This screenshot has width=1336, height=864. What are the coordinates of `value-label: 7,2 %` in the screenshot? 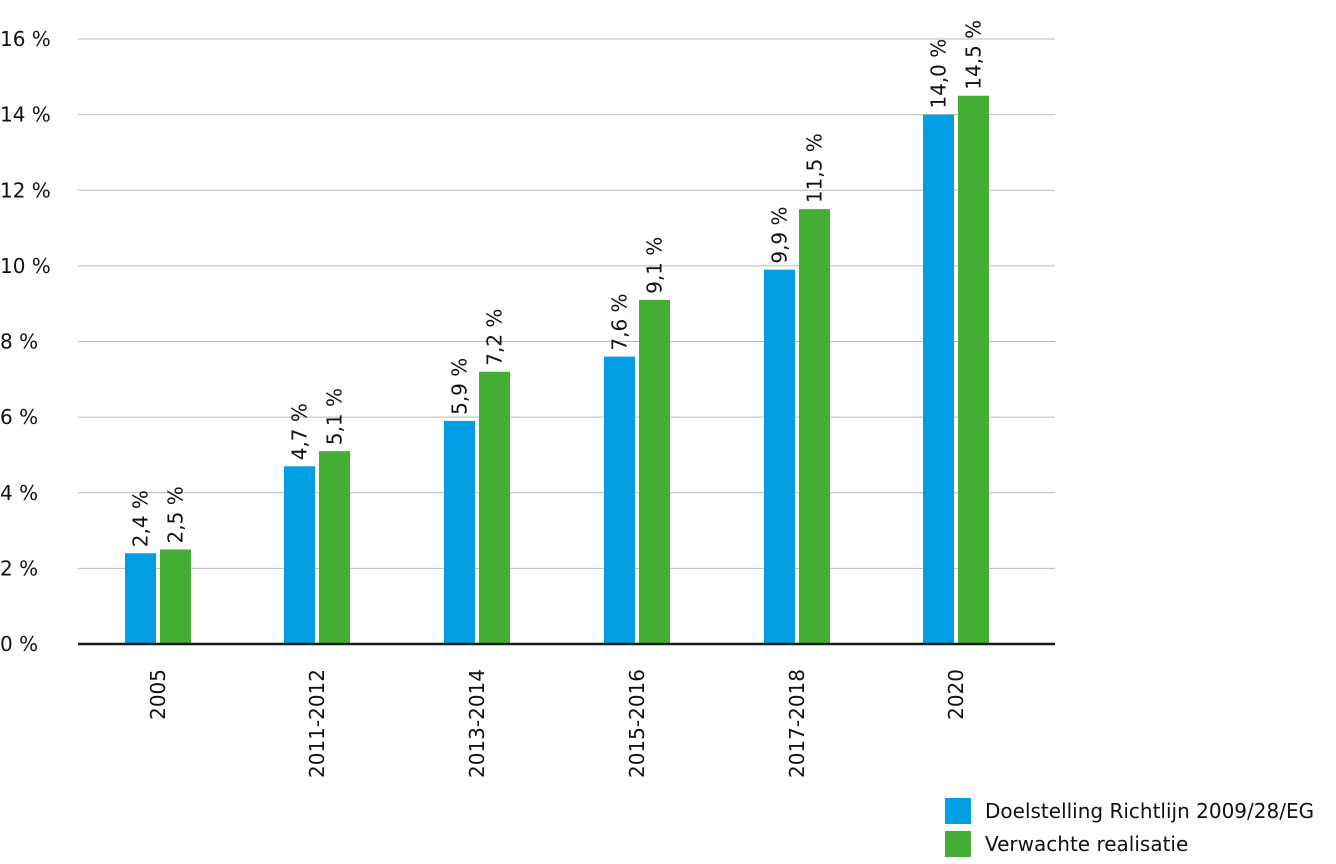 It's located at (495, 337).